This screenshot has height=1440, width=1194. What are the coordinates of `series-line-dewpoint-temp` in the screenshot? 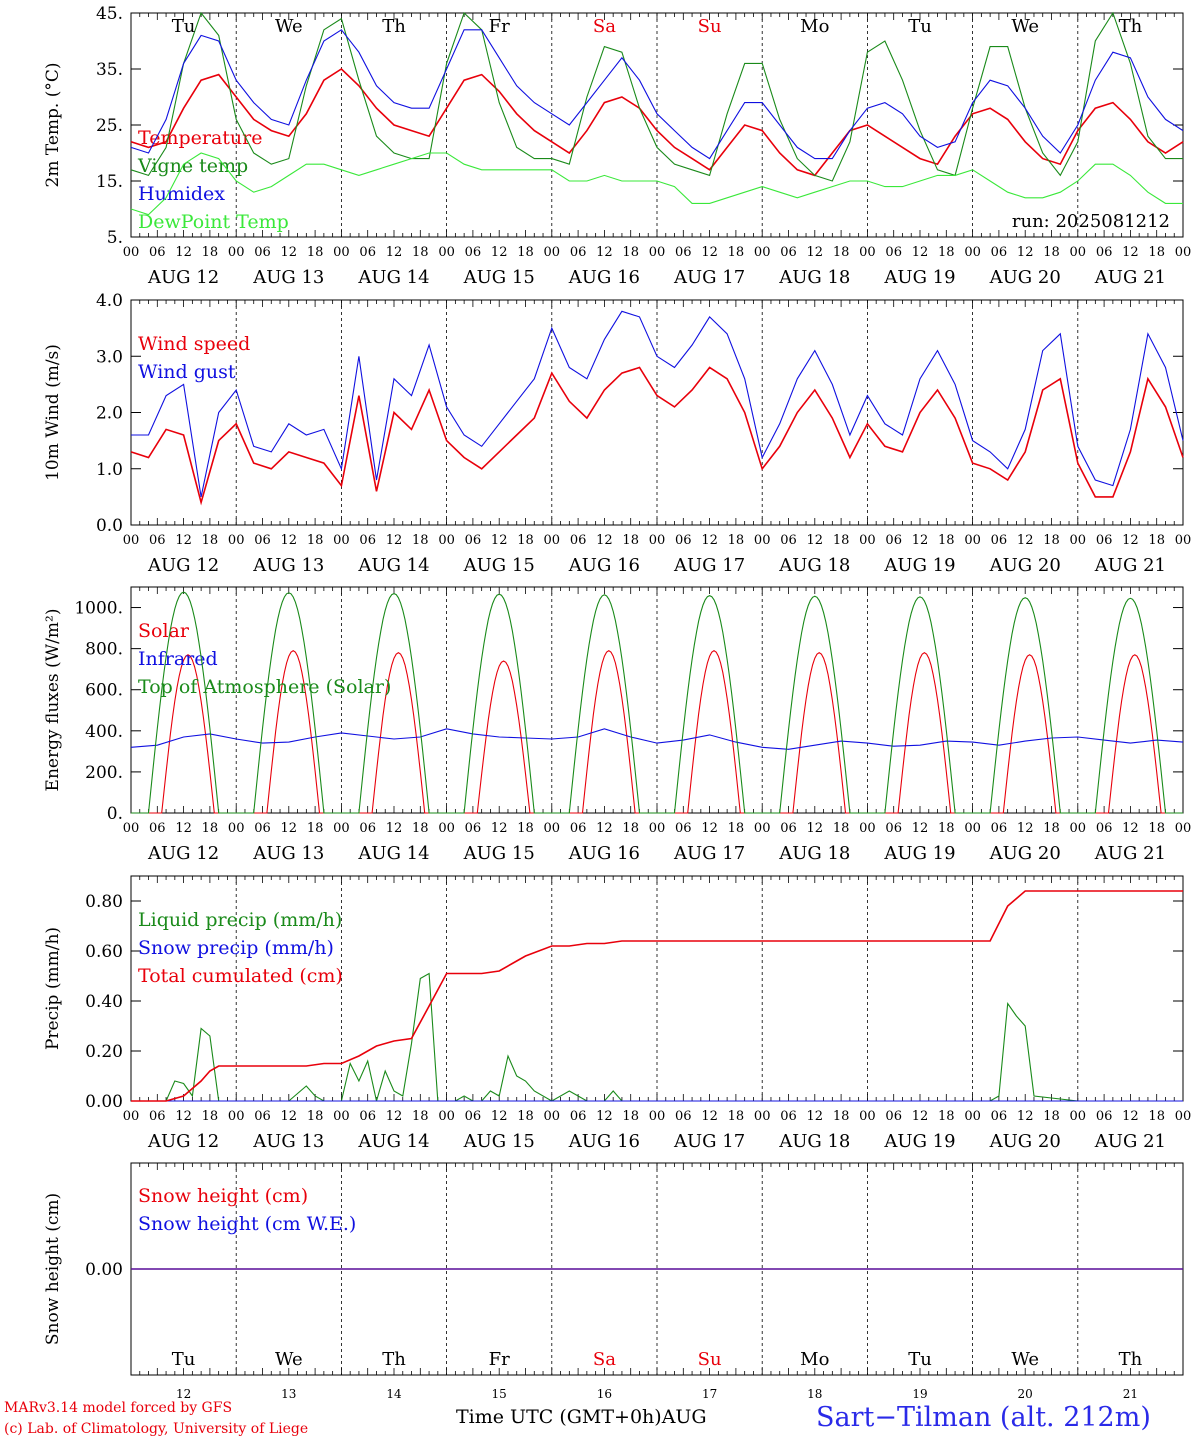 It's located at (656, 184).